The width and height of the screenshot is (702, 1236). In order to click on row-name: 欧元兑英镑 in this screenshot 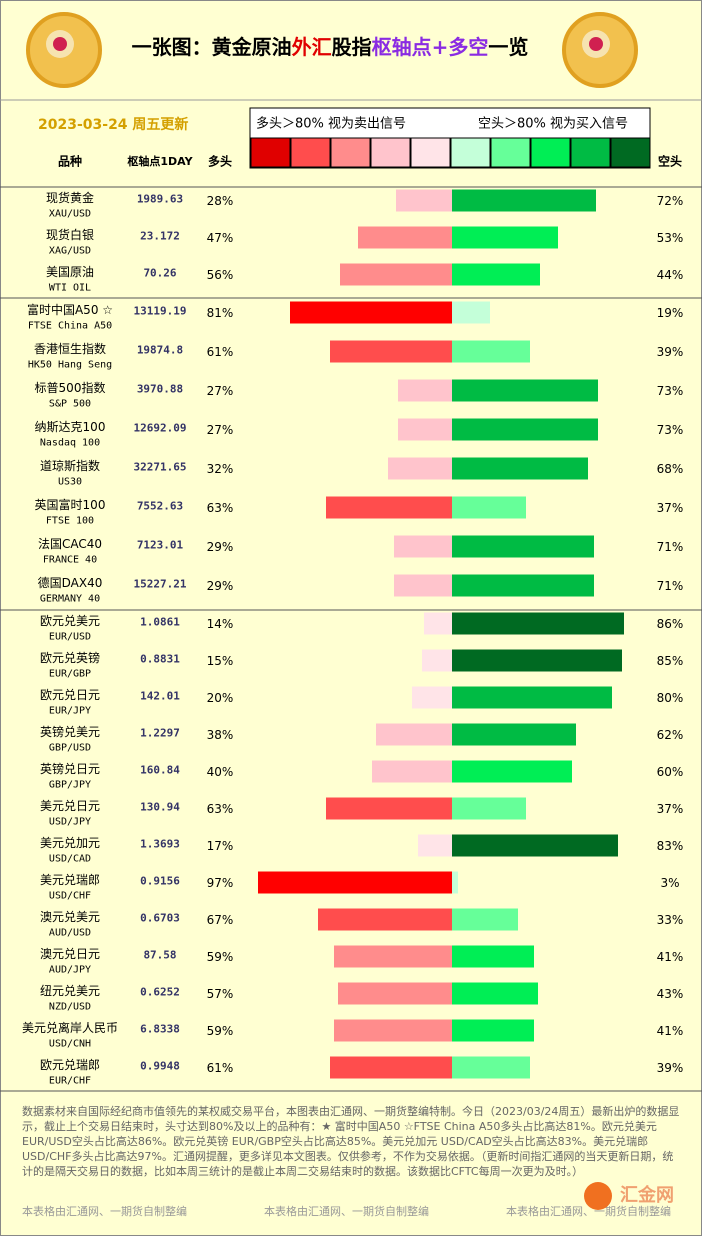, I will do `click(70, 657)`.